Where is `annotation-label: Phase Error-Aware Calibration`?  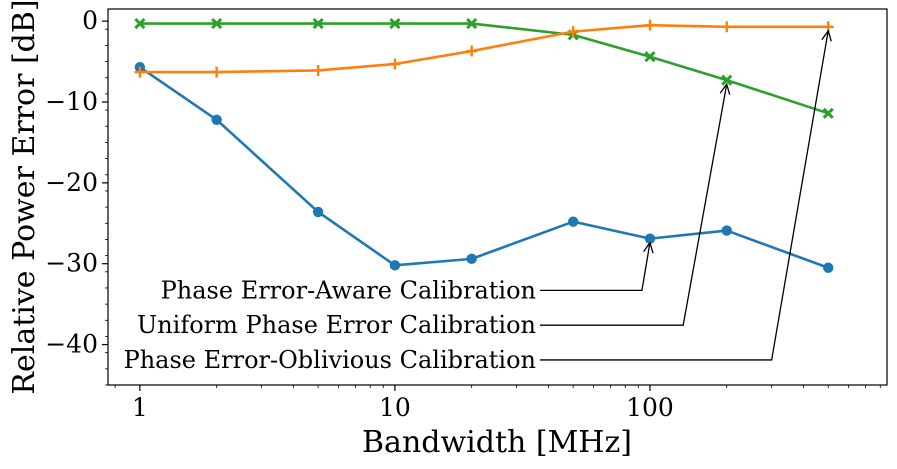
annotation-label: Phase Error-Aware Calibration is located at coordinates (348, 290).